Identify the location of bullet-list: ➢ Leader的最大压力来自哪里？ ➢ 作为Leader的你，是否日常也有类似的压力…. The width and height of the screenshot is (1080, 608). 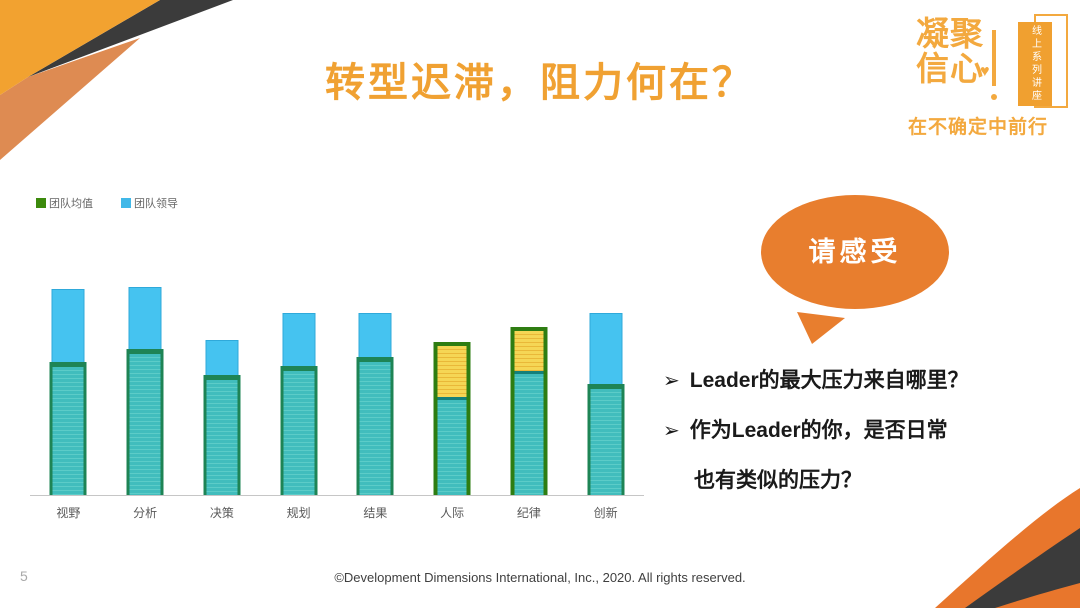
(868, 431).